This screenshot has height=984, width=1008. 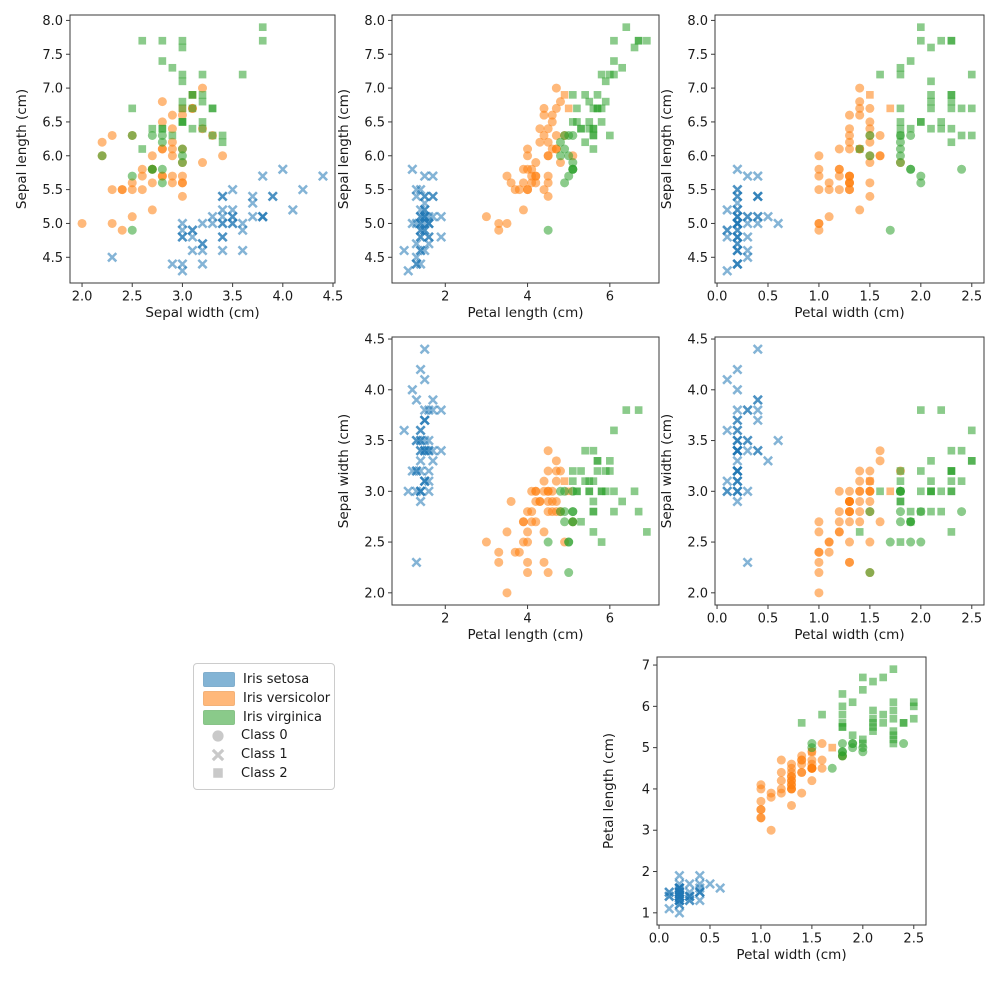 I want to click on x-axis-label: Petal width (cm), so click(x=791, y=955).